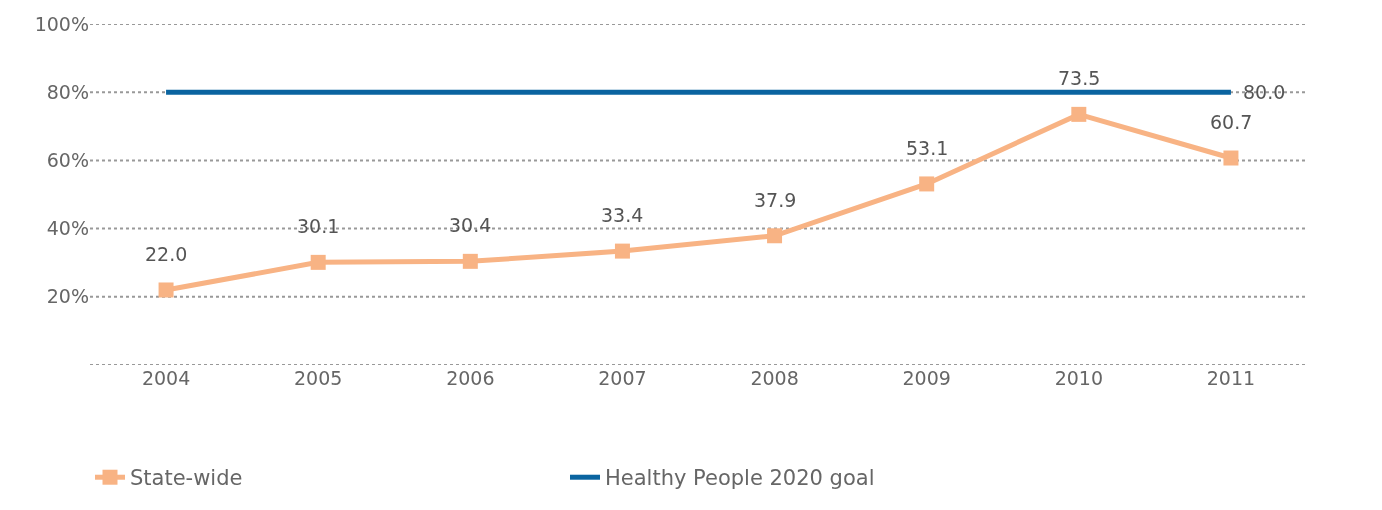 The width and height of the screenshot is (1382, 510). What do you see at coordinates (61, 23) in the screenshot?
I see `y-tick-label: 100%` at bounding box center [61, 23].